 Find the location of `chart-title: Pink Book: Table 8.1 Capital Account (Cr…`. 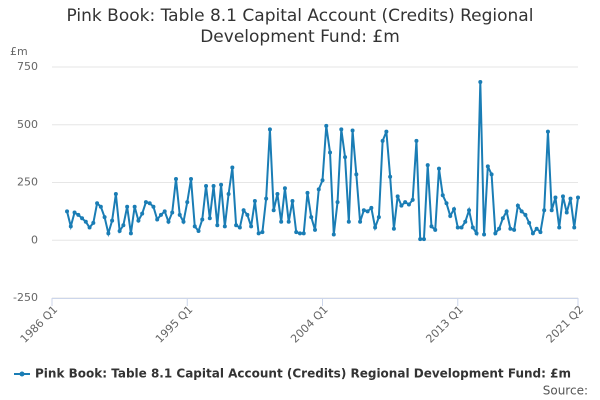

chart-title: Pink Book: Table 8.1 Capital Account (Cr… is located at coordinates (300, 26).